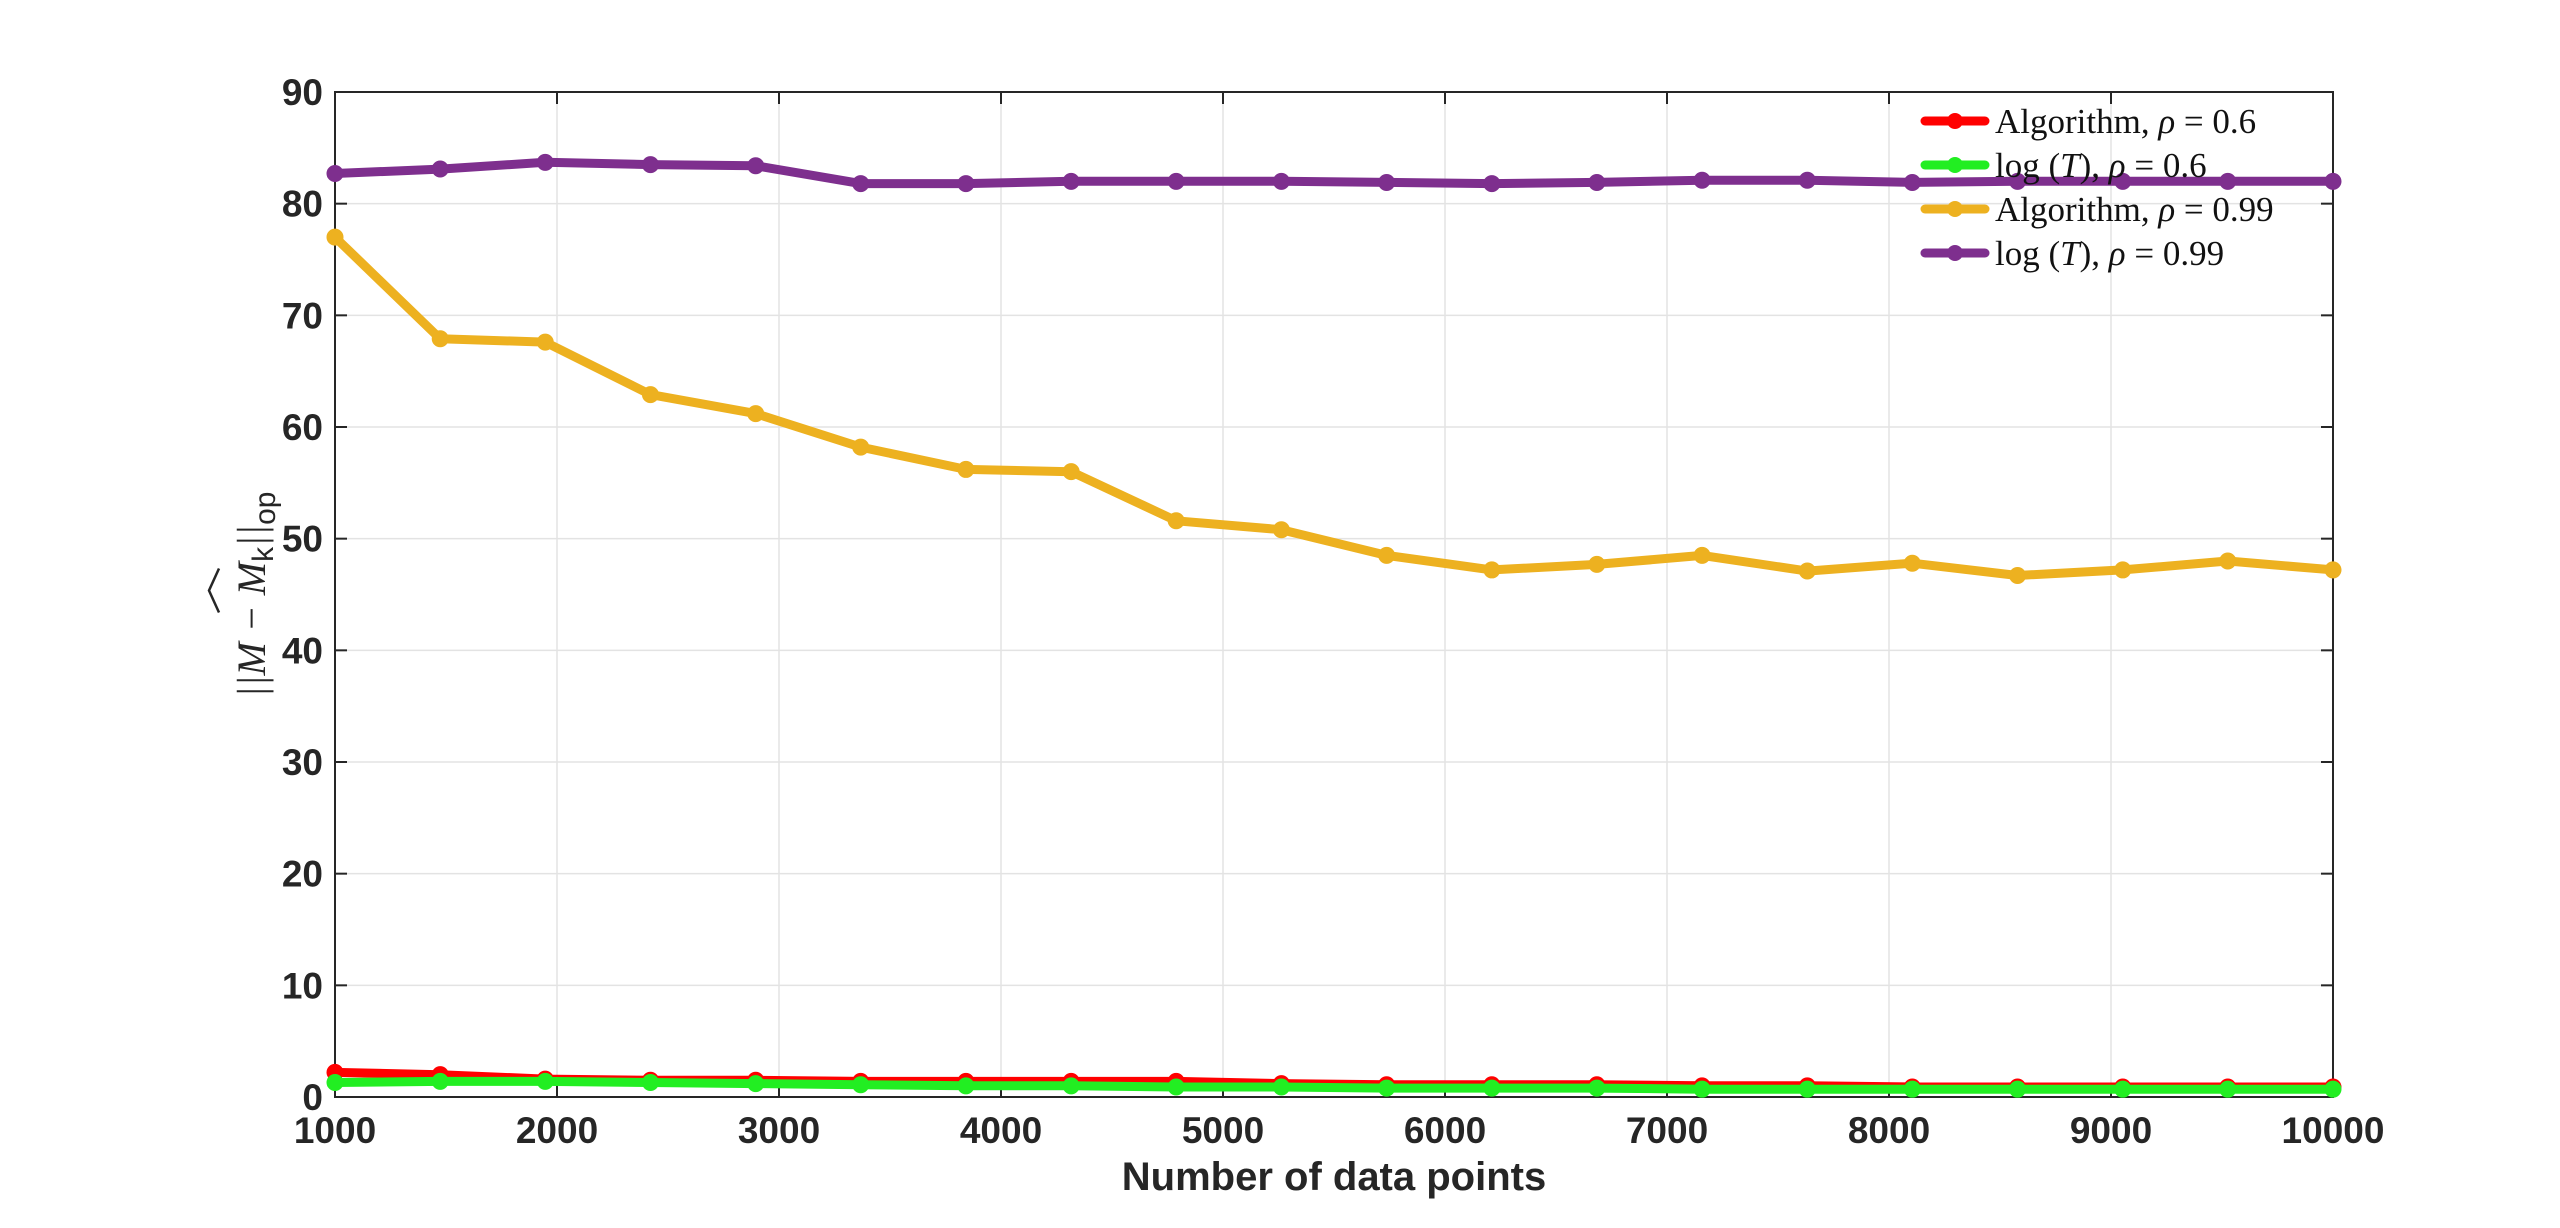 This screenshot has width=2560, height=1228. Describe the element at coordinates (255, 594) in the screenshot. I see `y-axis-title-text: ||M − Mk||op` at that location.